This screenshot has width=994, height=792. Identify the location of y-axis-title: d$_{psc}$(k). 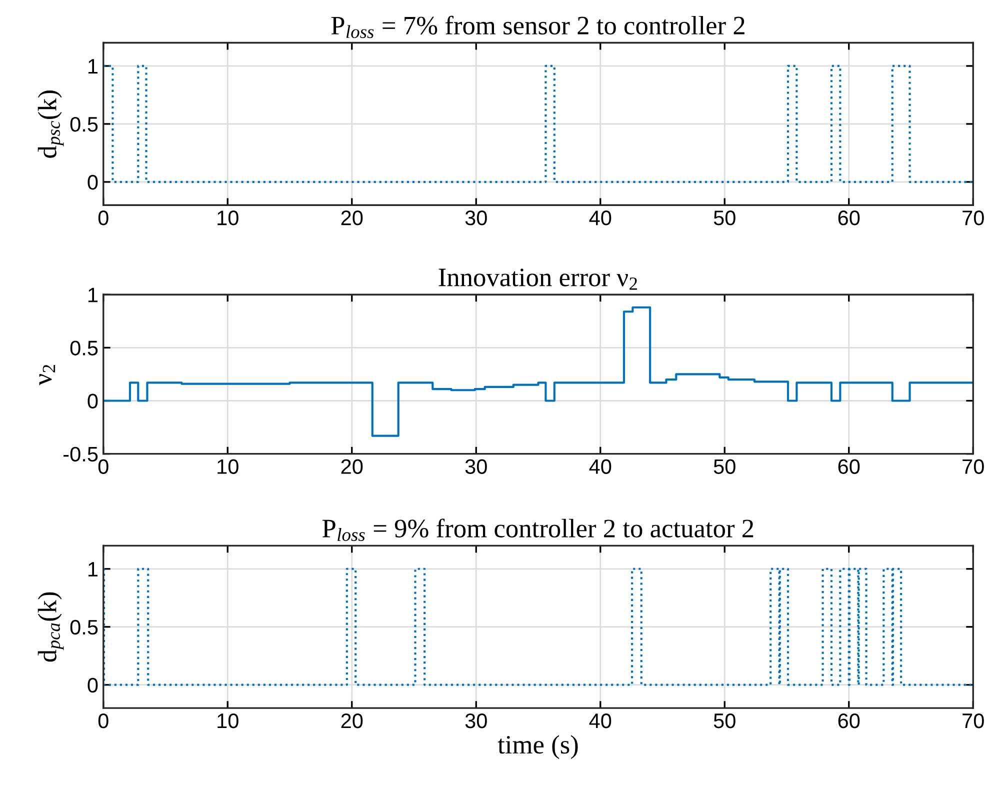
(51, 124).